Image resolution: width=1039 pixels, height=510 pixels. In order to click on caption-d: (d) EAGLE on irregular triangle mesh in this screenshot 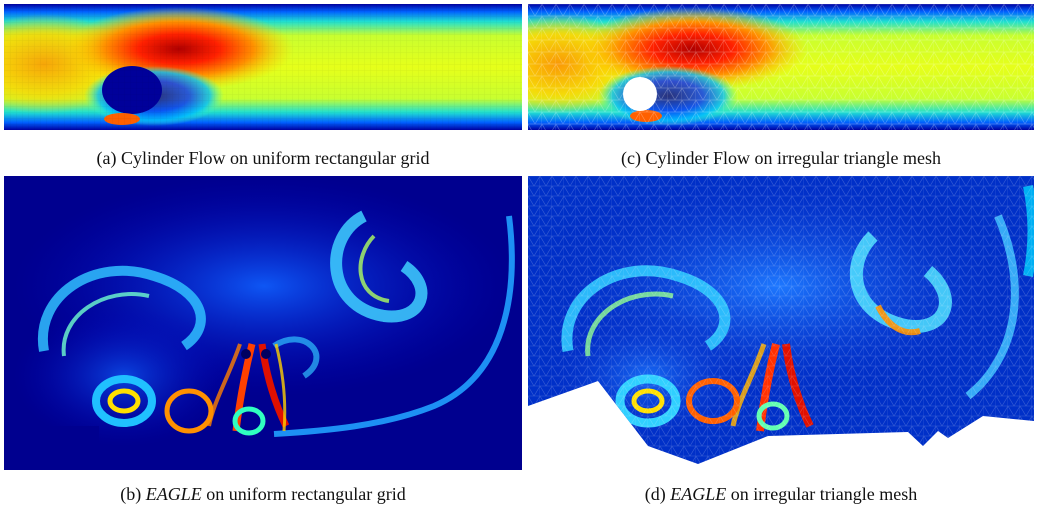, I will do `click(781, 494)`.